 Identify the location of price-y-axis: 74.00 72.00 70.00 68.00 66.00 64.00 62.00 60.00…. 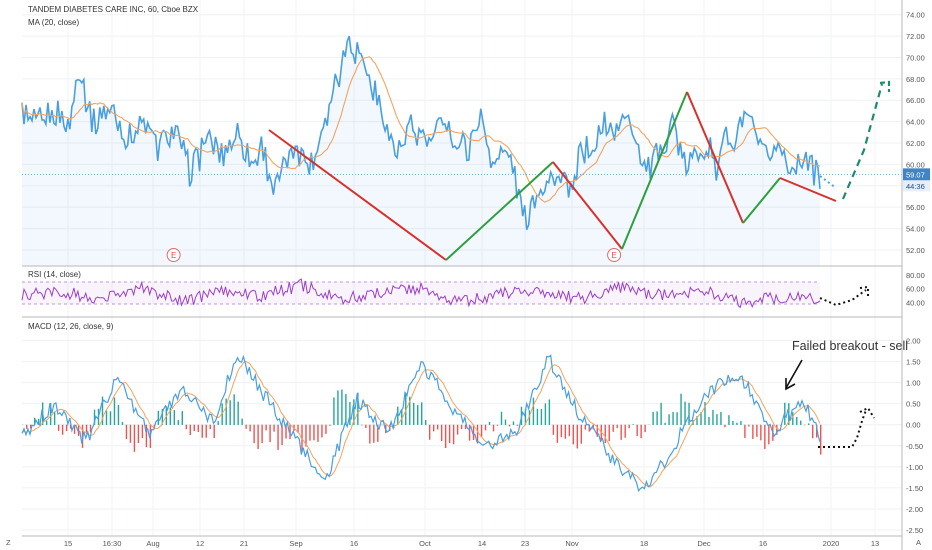
(916, 133).